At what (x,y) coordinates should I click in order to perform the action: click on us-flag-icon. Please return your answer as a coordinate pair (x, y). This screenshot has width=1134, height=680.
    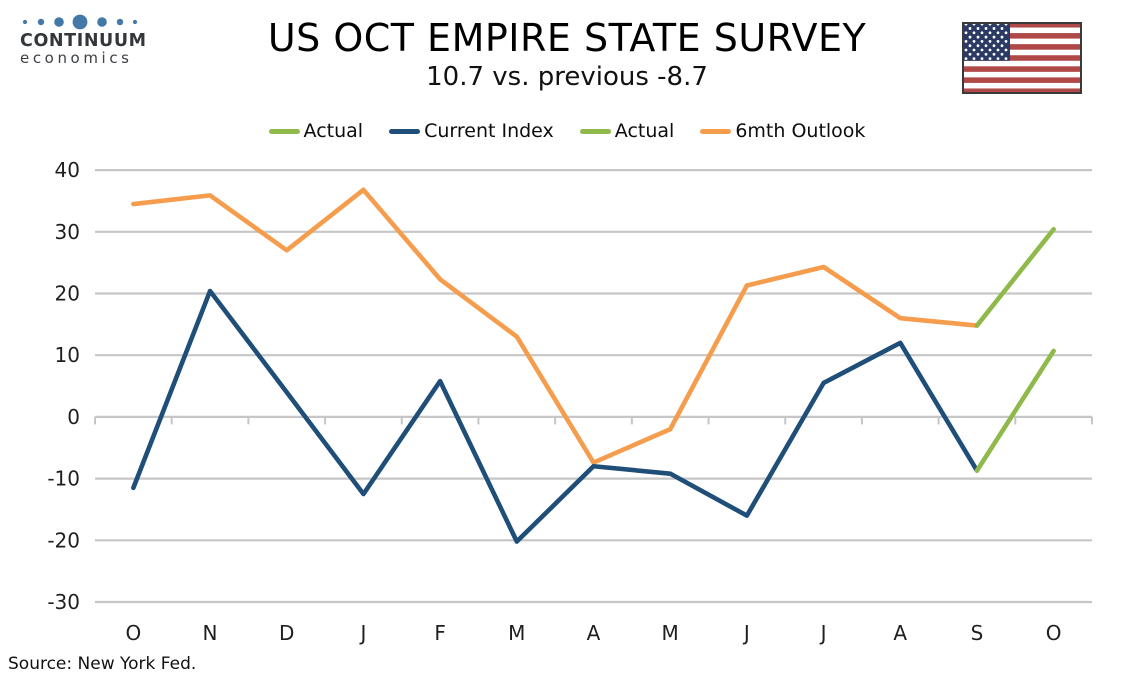
    Looking at the image, I should click on (1022, 58).